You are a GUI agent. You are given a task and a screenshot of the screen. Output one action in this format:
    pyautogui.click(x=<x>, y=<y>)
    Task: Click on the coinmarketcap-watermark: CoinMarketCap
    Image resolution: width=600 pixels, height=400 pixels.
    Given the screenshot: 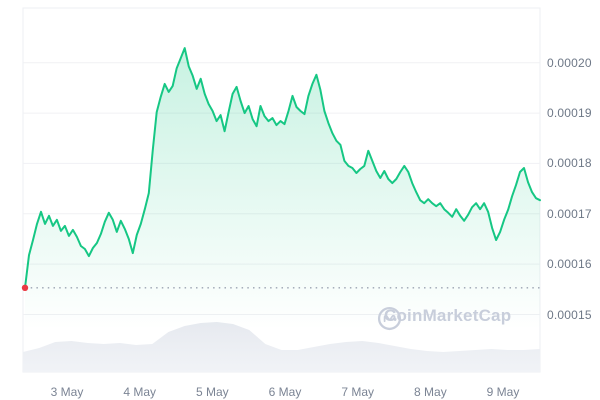 What is the action you would take?
    pyautogui.click(x=444, y=318)
    